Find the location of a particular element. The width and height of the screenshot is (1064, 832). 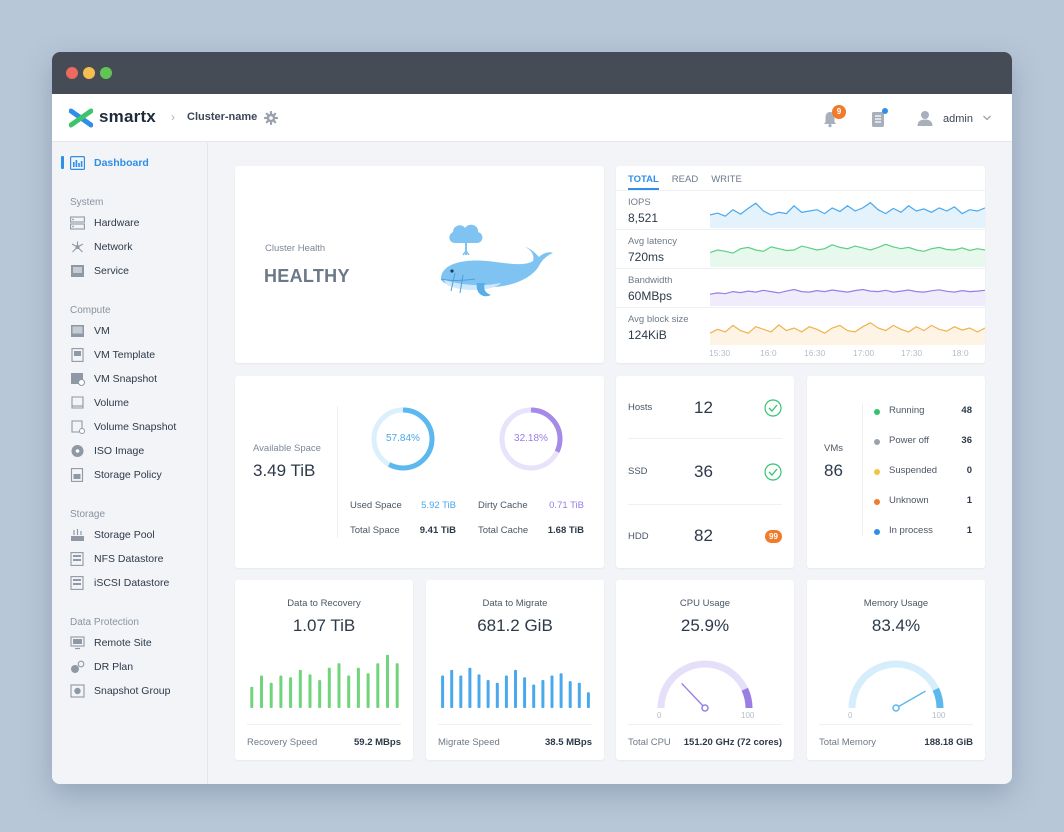

sidebar-item-hardware: Hardware is located at coordinates (105, 223).